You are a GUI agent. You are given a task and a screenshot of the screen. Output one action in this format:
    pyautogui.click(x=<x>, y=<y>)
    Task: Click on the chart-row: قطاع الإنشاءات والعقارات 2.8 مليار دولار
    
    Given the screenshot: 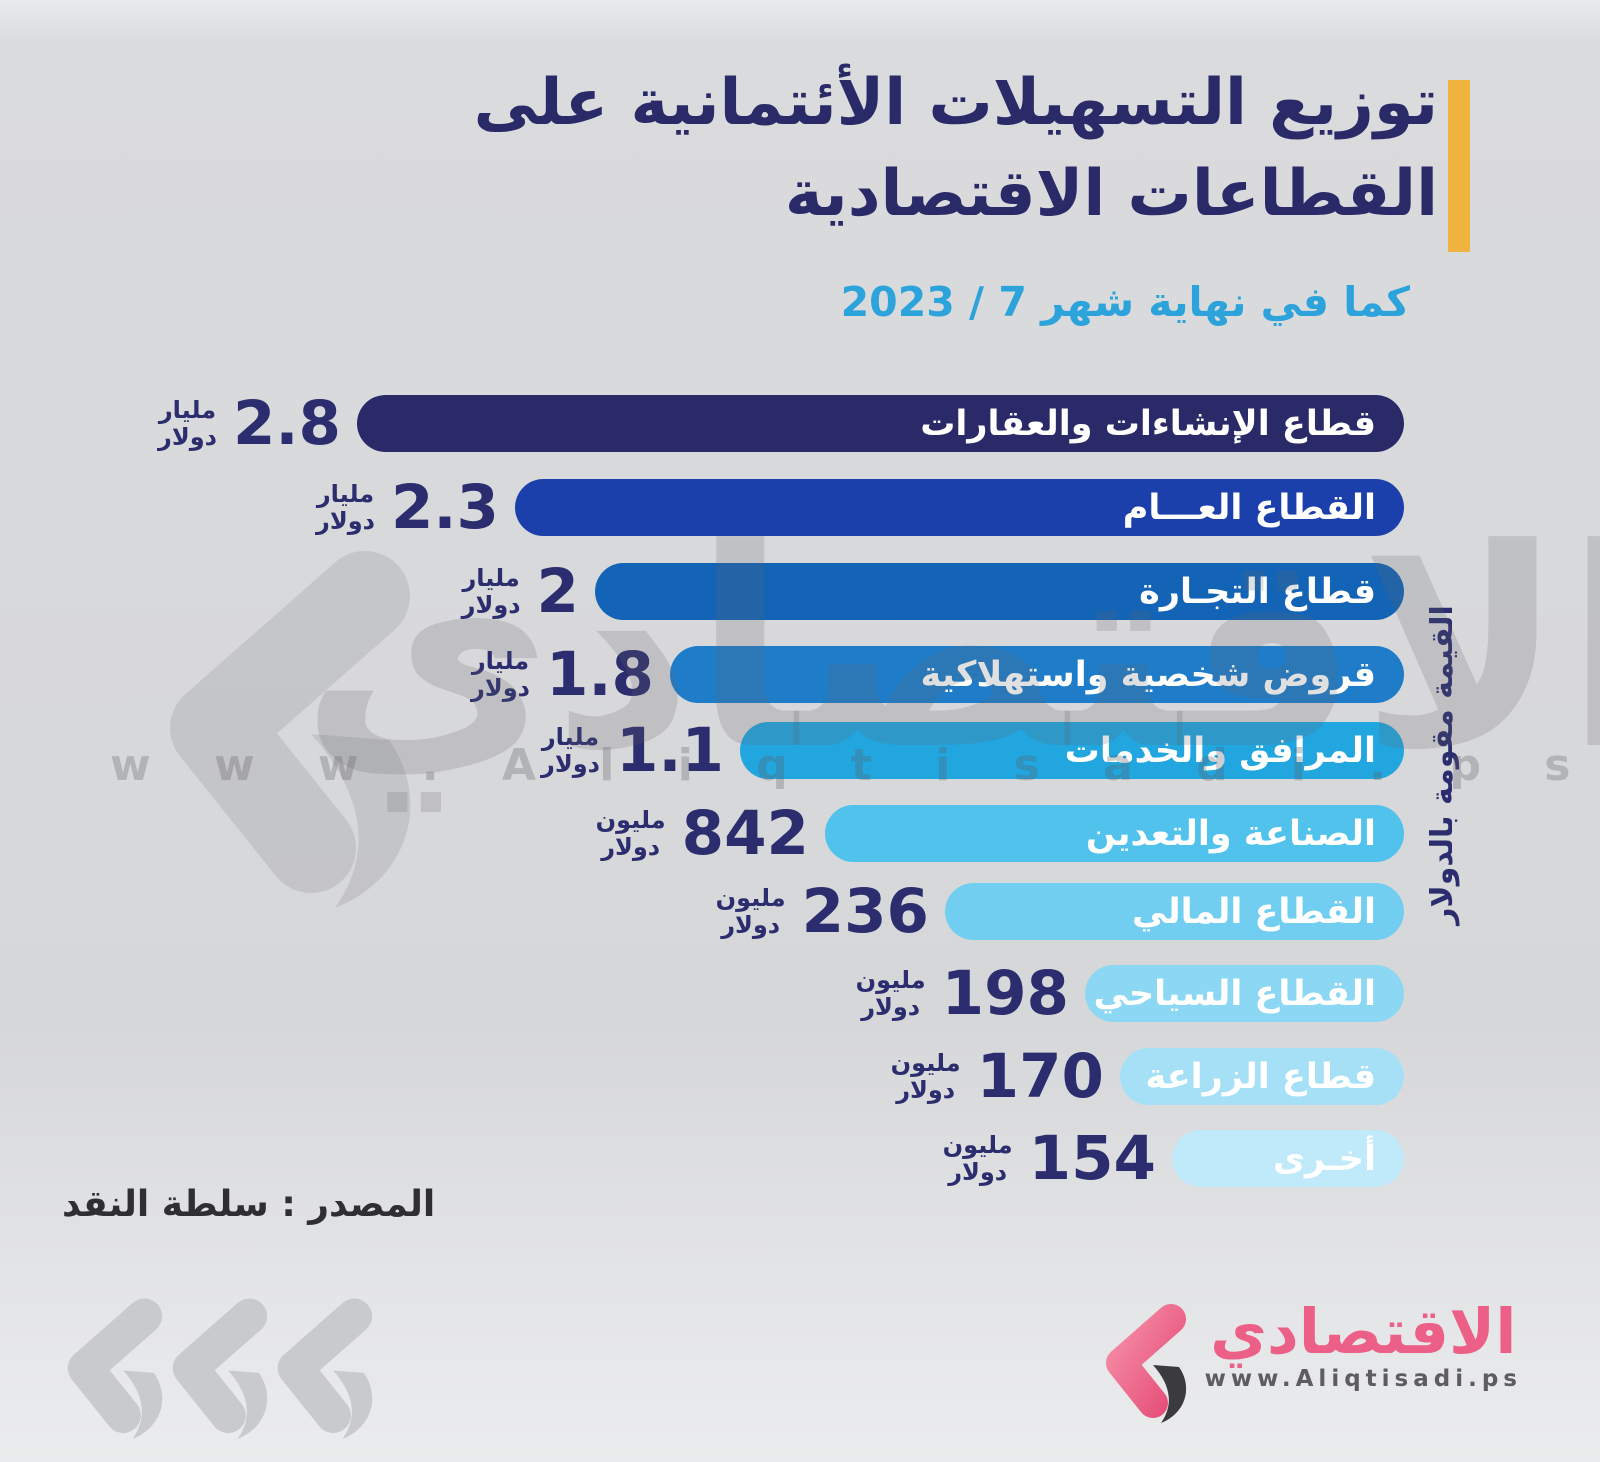 What is the action you would take?
    pyautogui.click(x=781, y=423)
    